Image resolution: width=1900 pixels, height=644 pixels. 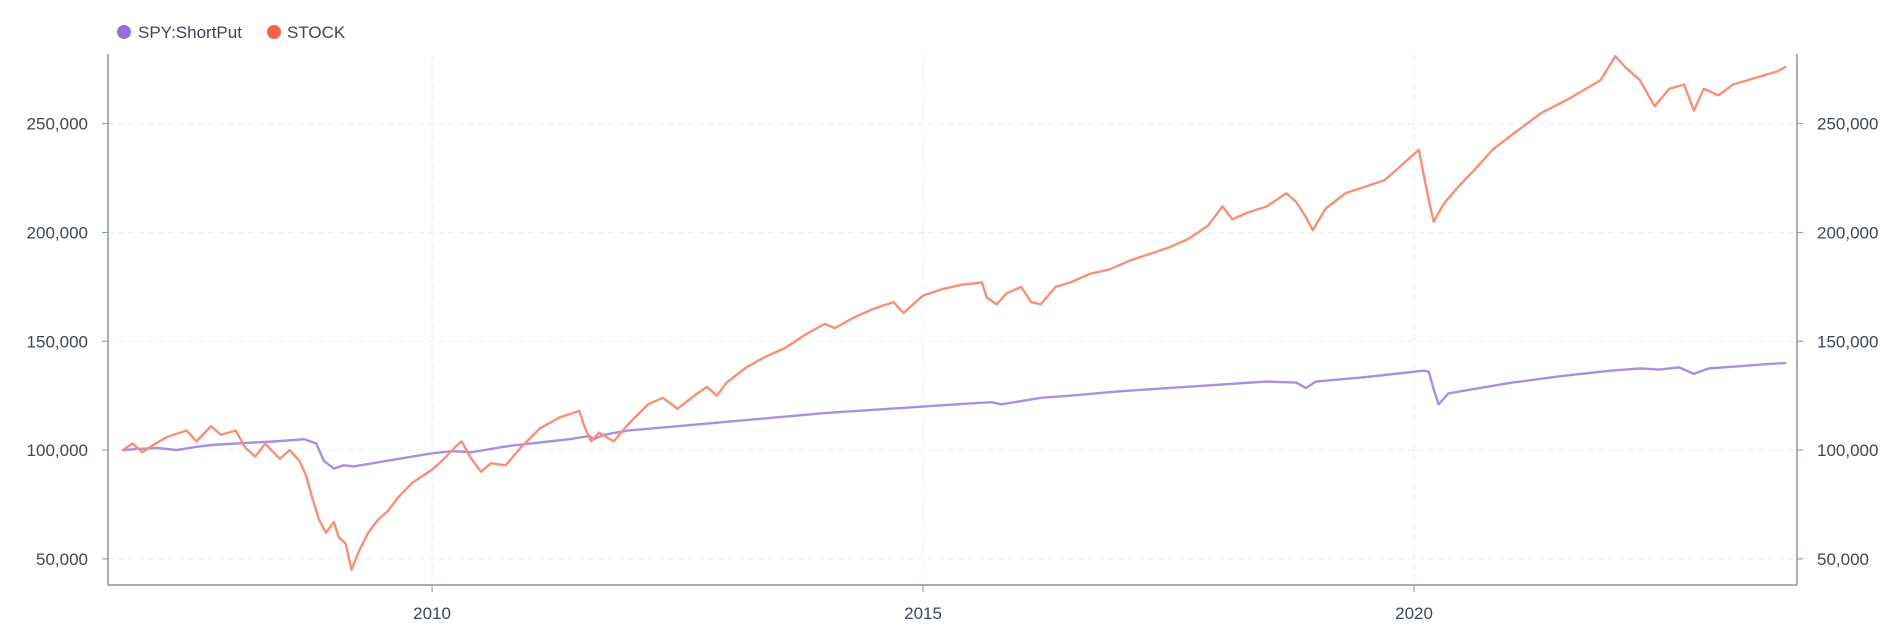 I want to click on x-tick-label: 2015, so click(x=923, y=613).